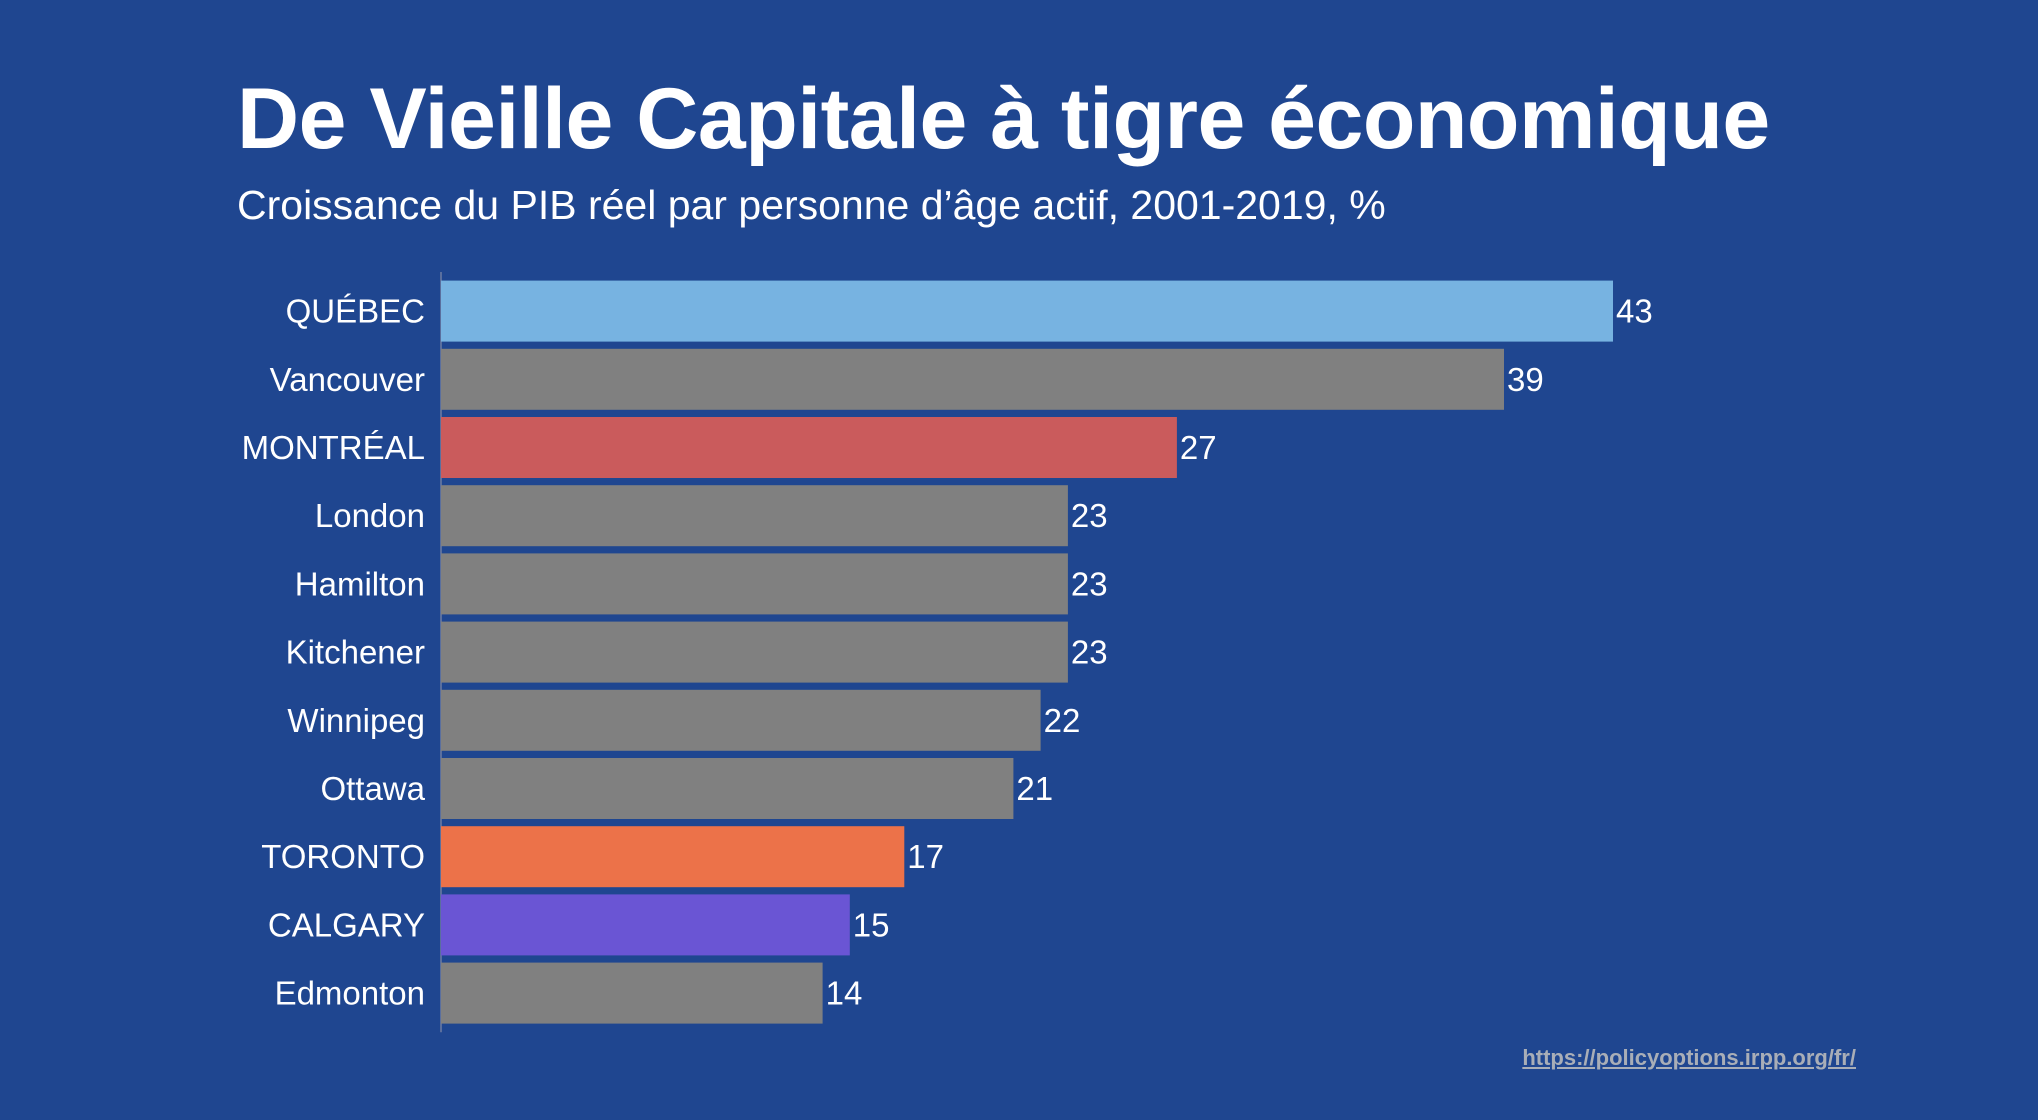  Describe the element at coordinates (1089, 652) in the screenshot. I see `value-label-5: 23` at that location.